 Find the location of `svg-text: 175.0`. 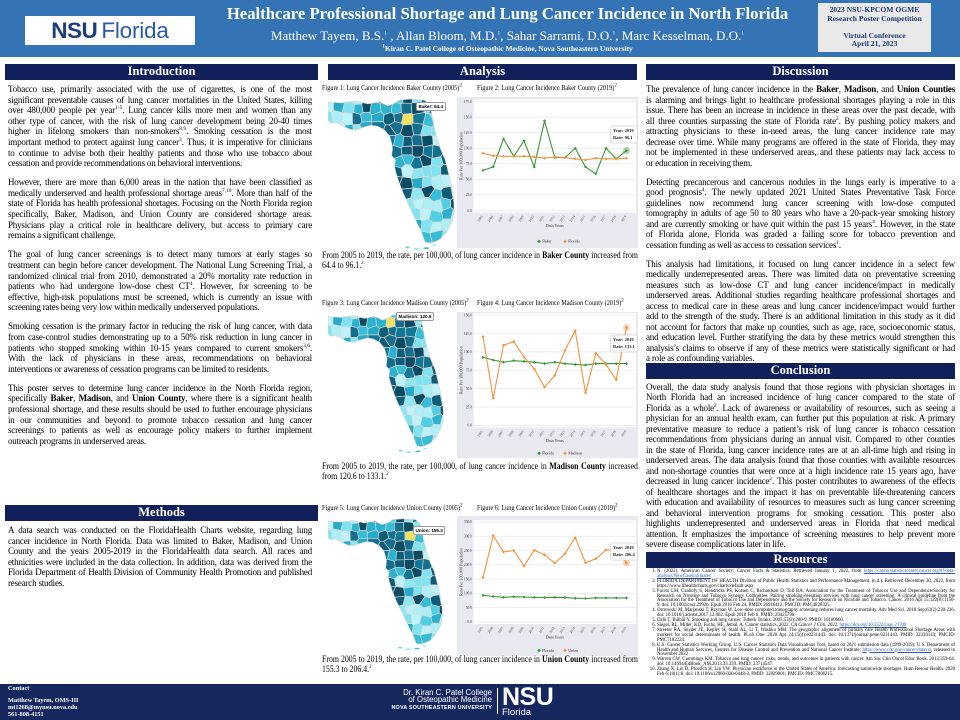

svg-text: 175.0 is located at coordinates (468, 102).